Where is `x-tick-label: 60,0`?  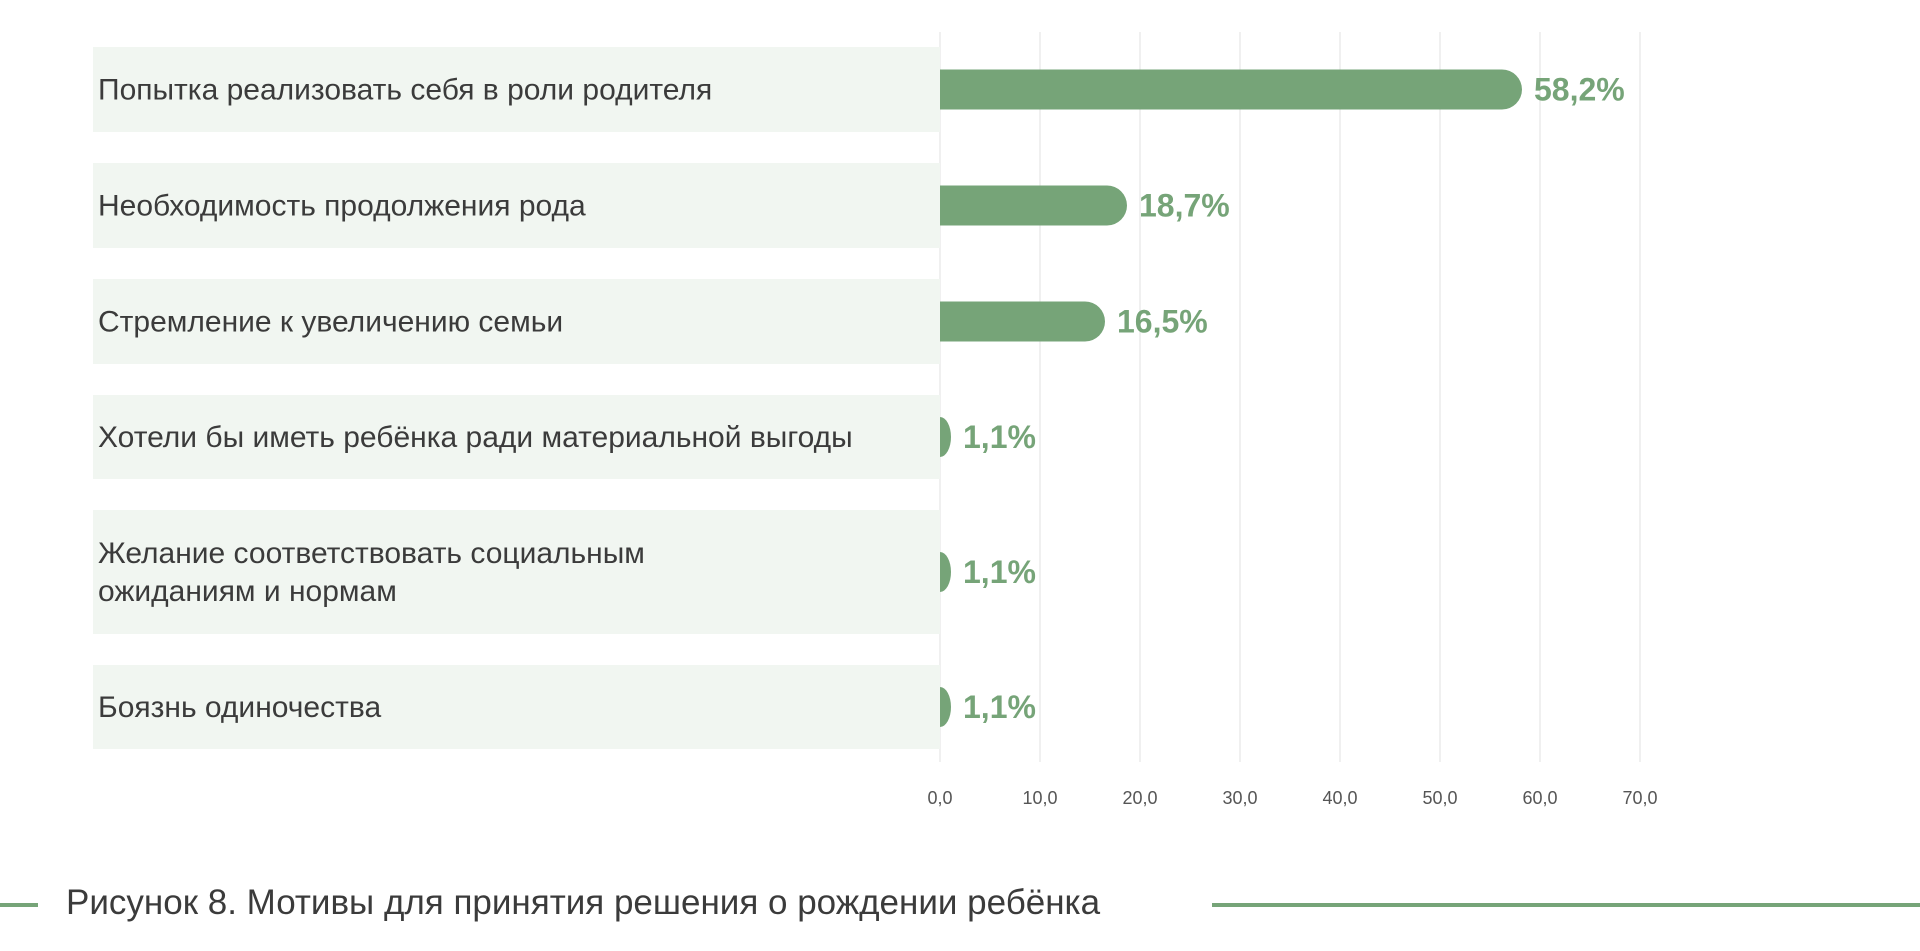 x-tick-label: 60,0 is located at coordinates (1539, 798).